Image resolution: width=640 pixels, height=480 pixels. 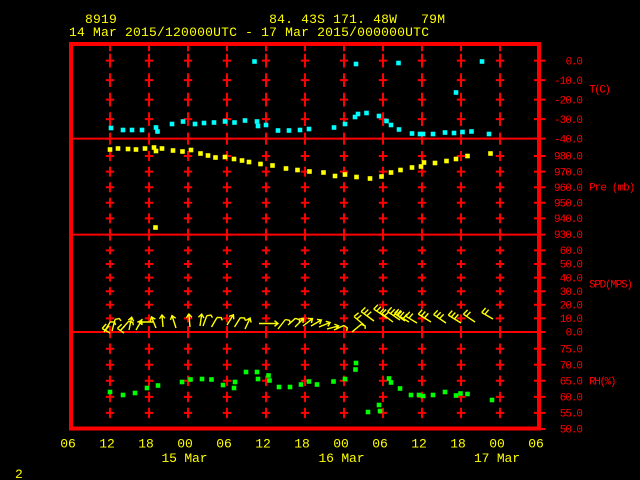 What do you see at coordinates (568, 205) in the screenshot?
I see `svg-text: 950.0` at bounding box center [568, 205].